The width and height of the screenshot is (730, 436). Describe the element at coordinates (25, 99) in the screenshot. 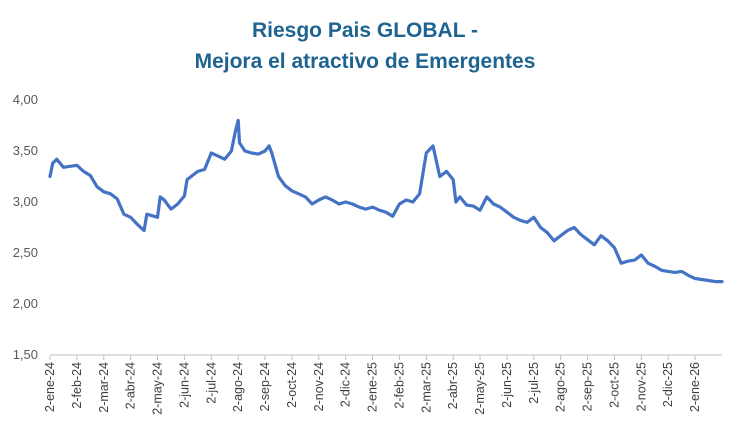

I see `y-tick-label: 4,00` at that location.